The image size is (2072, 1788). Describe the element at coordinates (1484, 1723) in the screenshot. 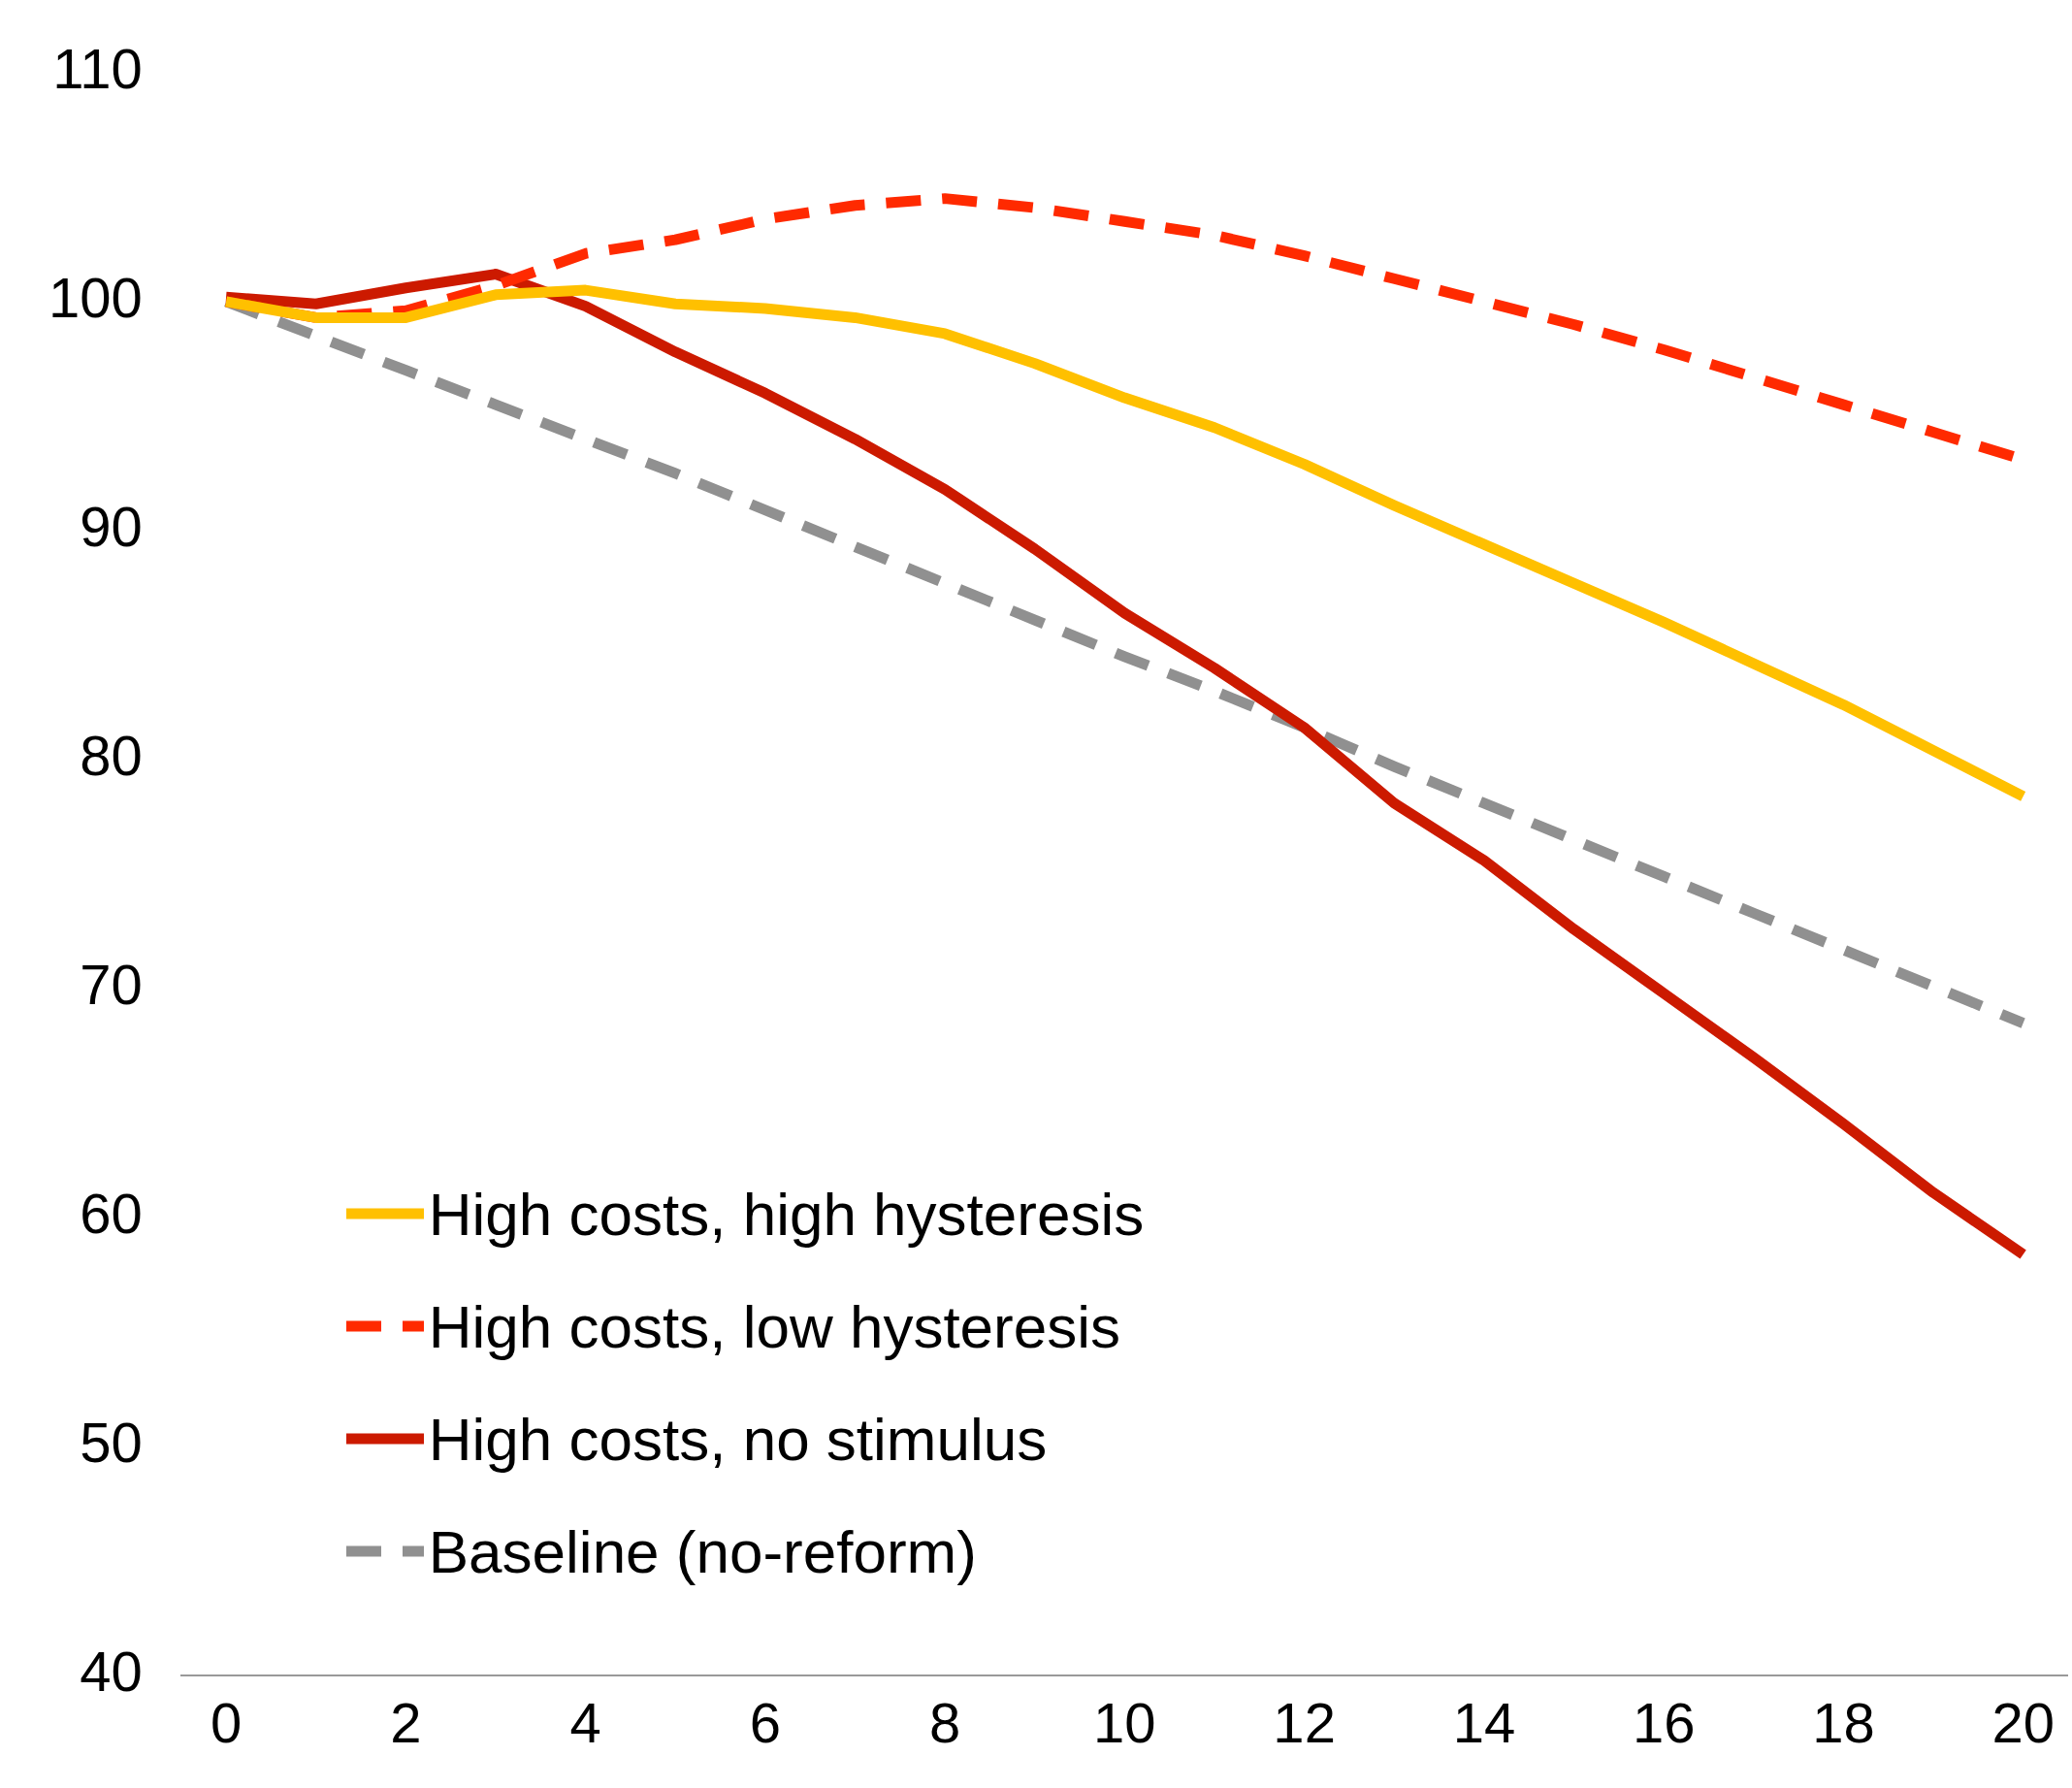

I see `x-tick-label: 14` at that location.